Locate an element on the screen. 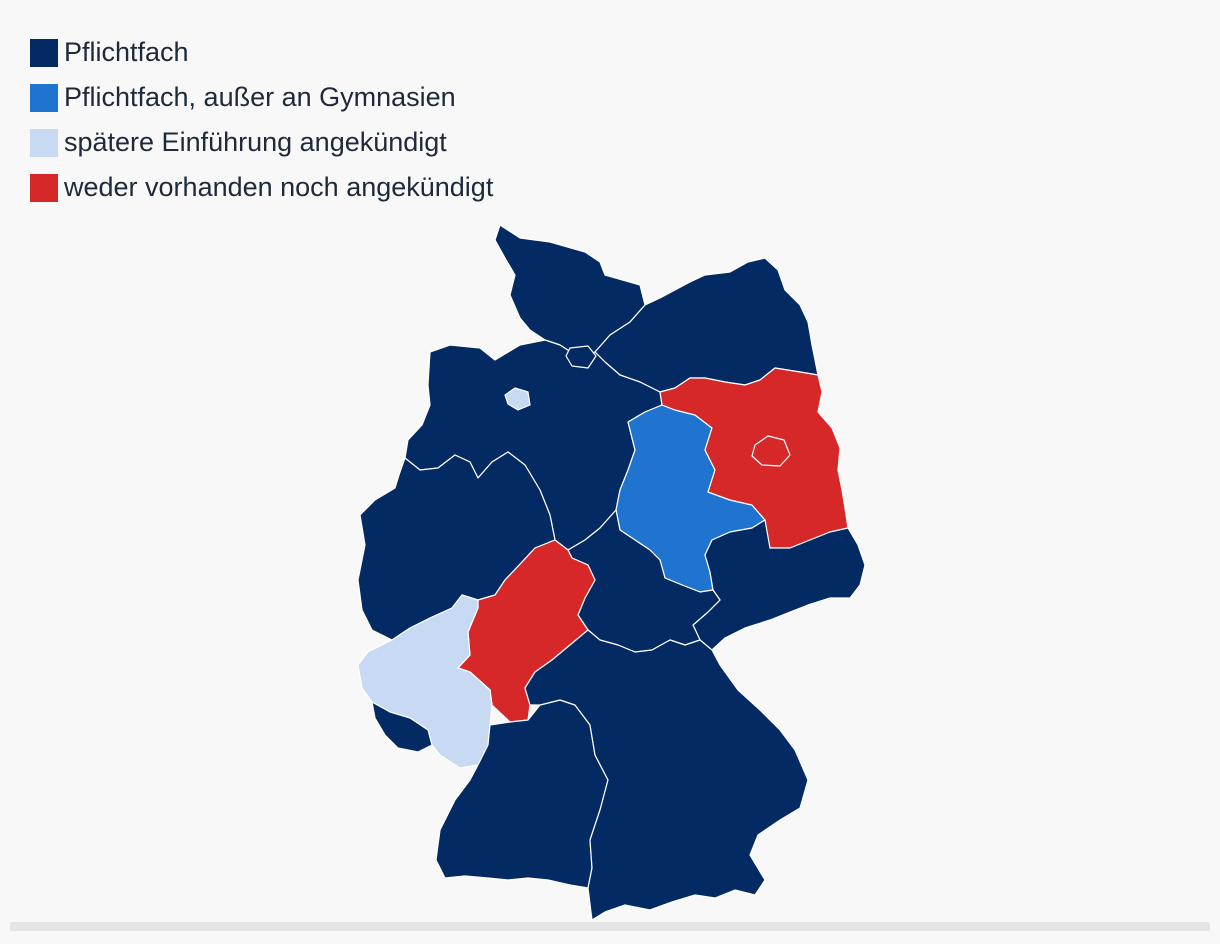  state-hamburg is located at coordinates (581, 357).